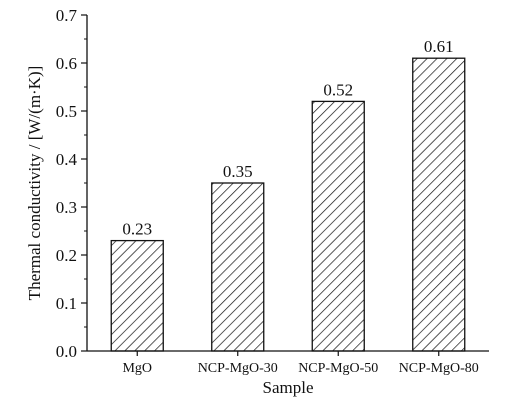 This screenshot has height=405, width=506. What do you see at coordinates (67, 15) in the screenshot?
I see `y-tick-label: 0.7` at bounding box center [67, 15].